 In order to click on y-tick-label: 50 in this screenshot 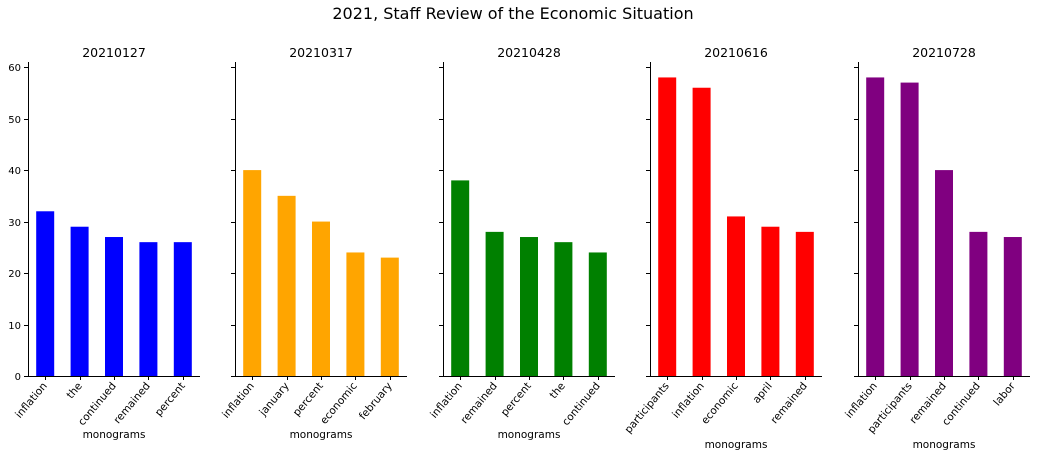, I will do `click(14, 120)`.